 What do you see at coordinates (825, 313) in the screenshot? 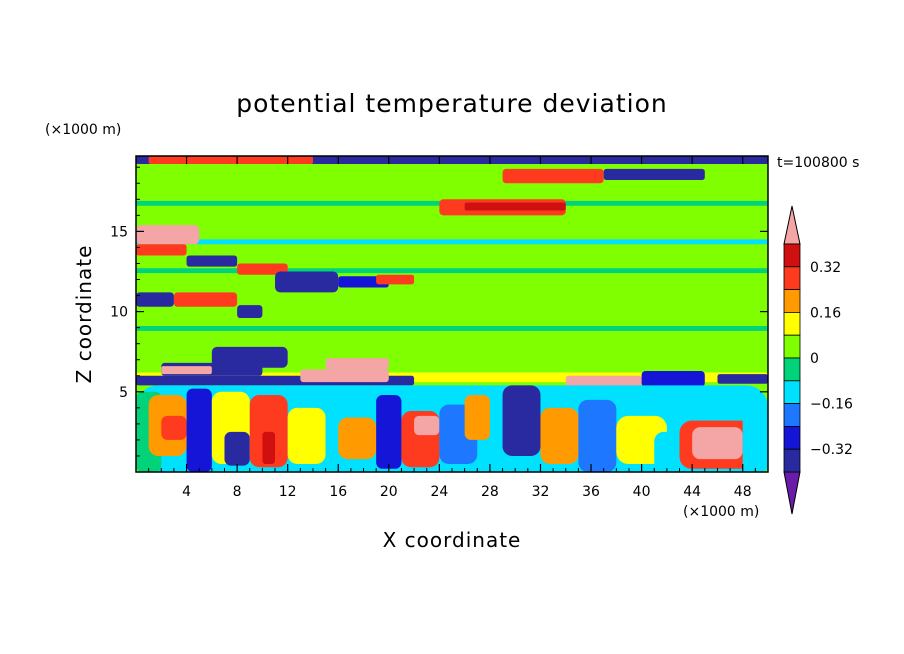
I see `colorbar-label: 0.16` at bounding box center [825, 313].